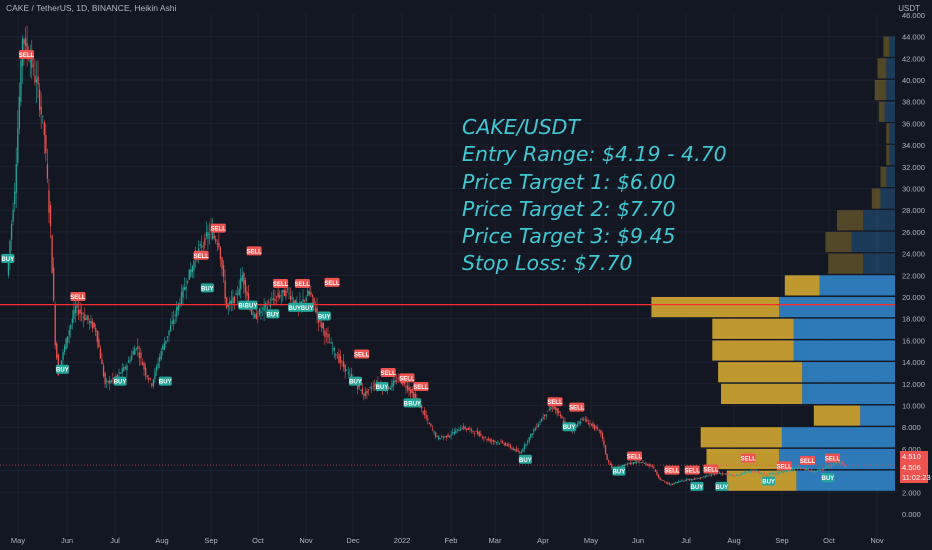  Describe the element at coordinates (913, 319) in the screenshot. I see `y-tick-label: 18.000` at that location.